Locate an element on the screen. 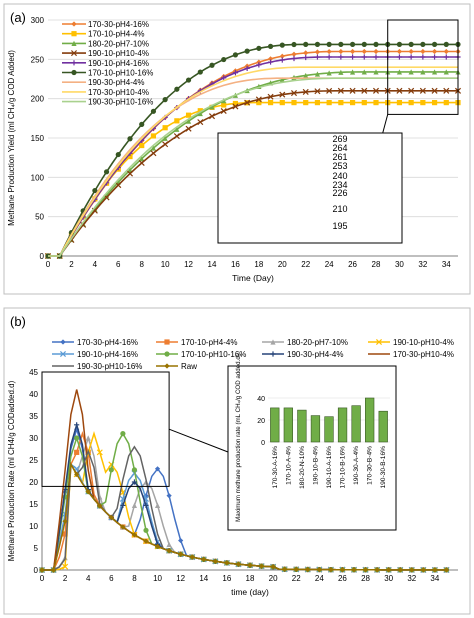 This screenshot has width=474, height=618. legend-label: 190-10-pH4-16% is located at coordinates (107, 354).